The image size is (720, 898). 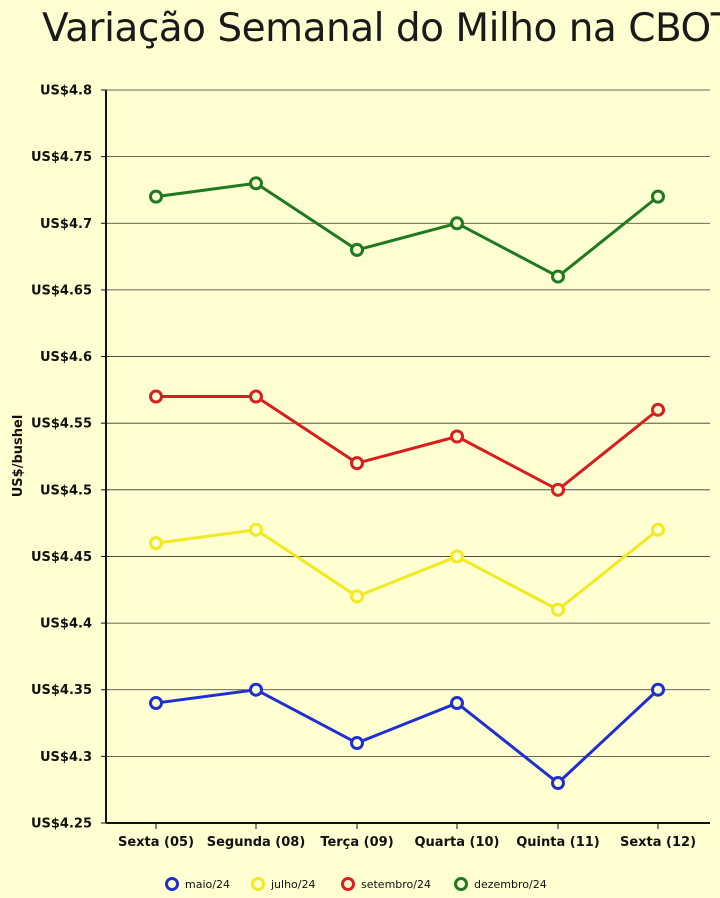 I want to click on legend-item: setembro/24, so click(x=386, y=884).